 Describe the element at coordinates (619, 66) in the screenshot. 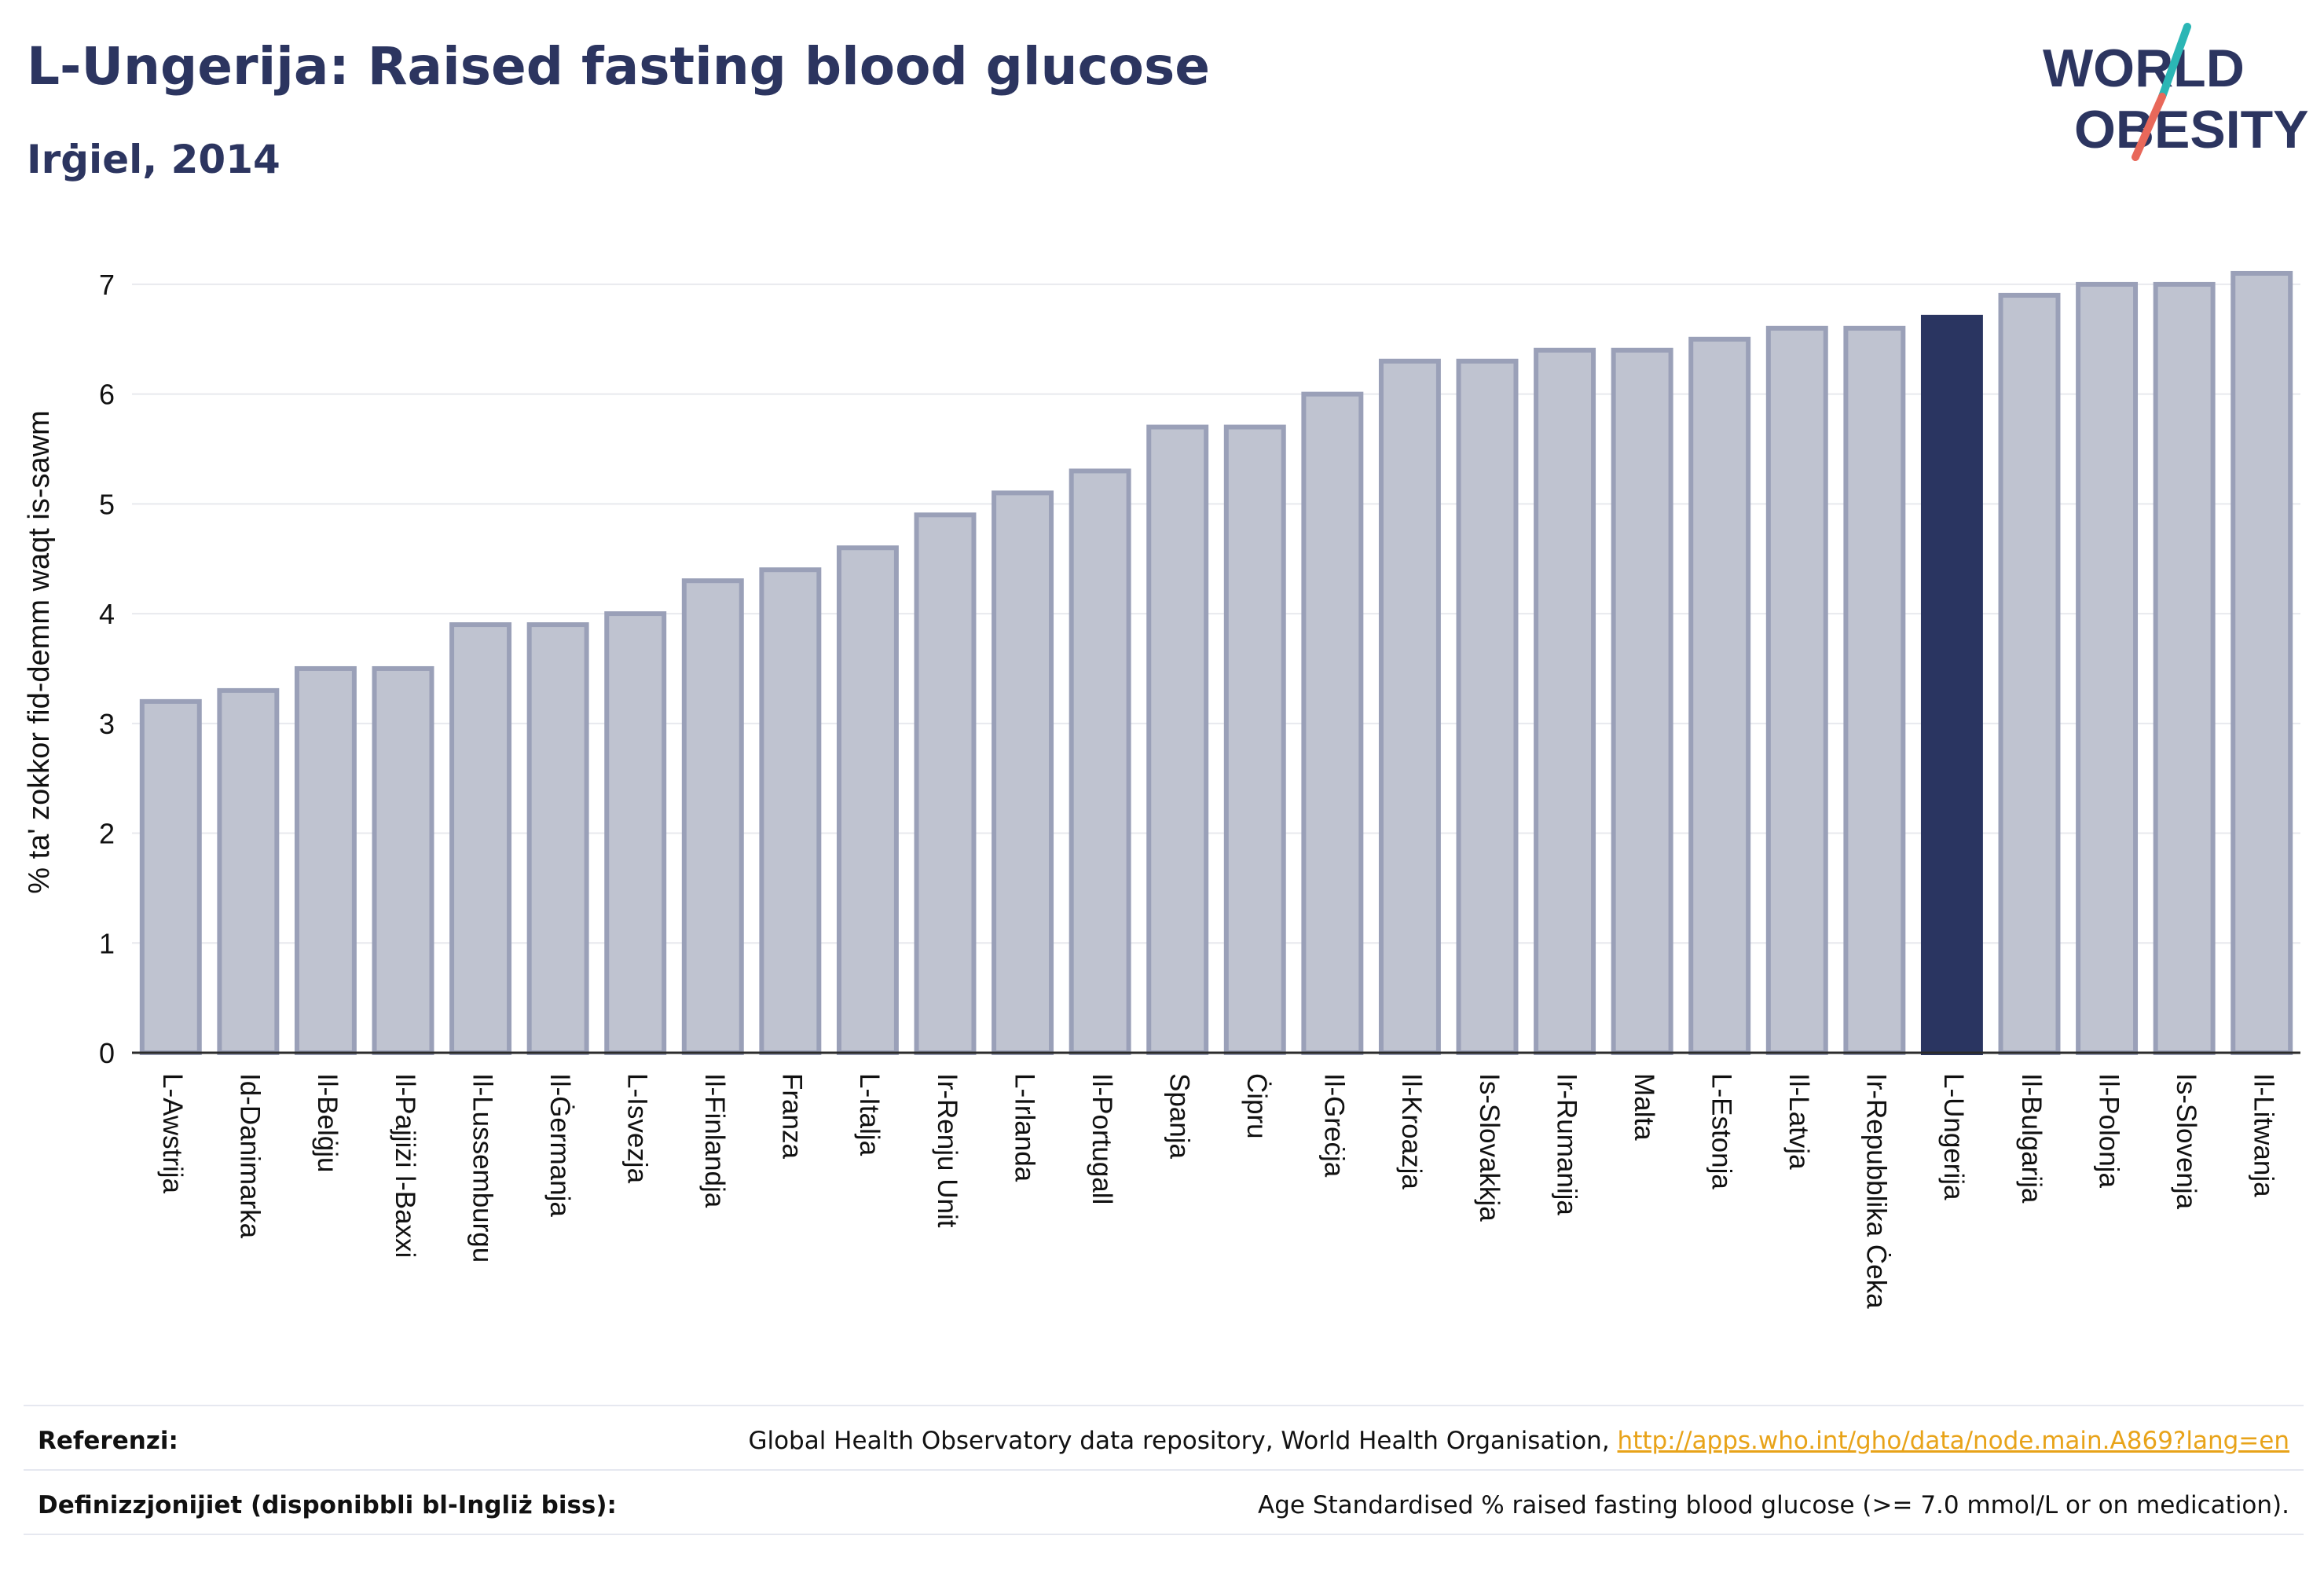

I see `chart-title: L-Ungerija: Raised fasting blood glucose` at that location.